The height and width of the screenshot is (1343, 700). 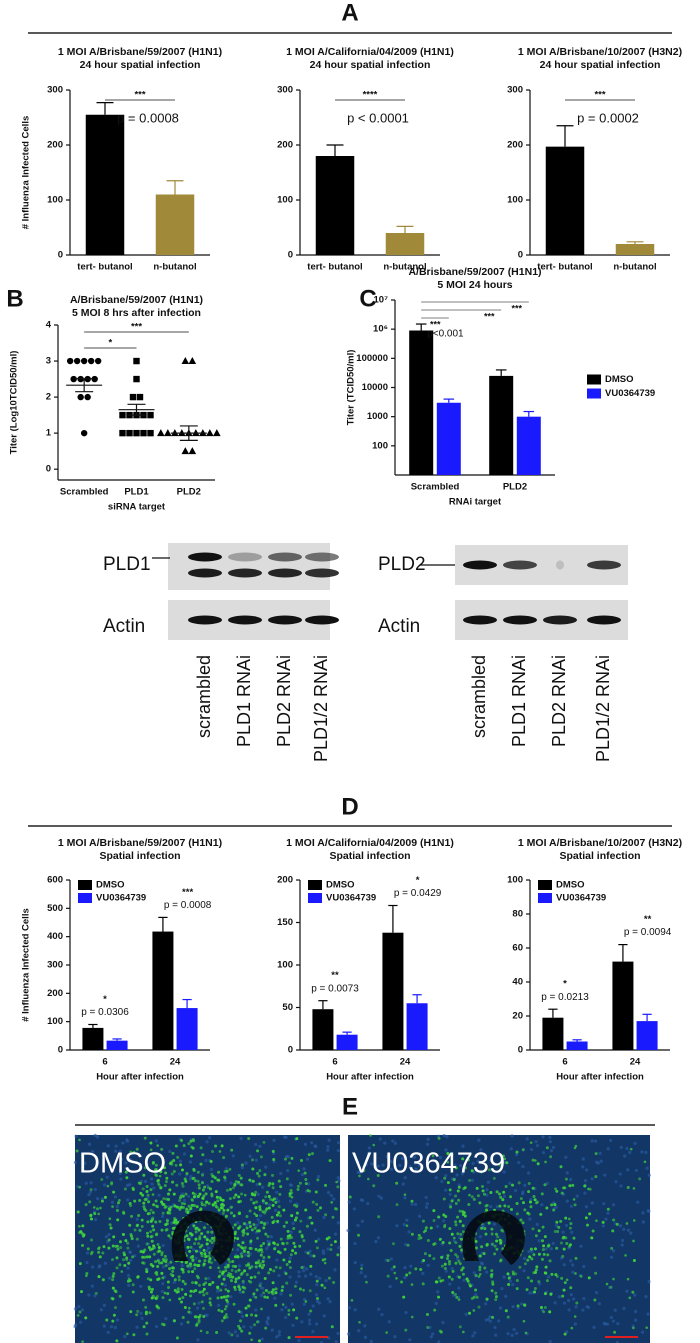 I want to click on chart-subtitle: 5 MOI 24 hours, so click(x=474, y=285).